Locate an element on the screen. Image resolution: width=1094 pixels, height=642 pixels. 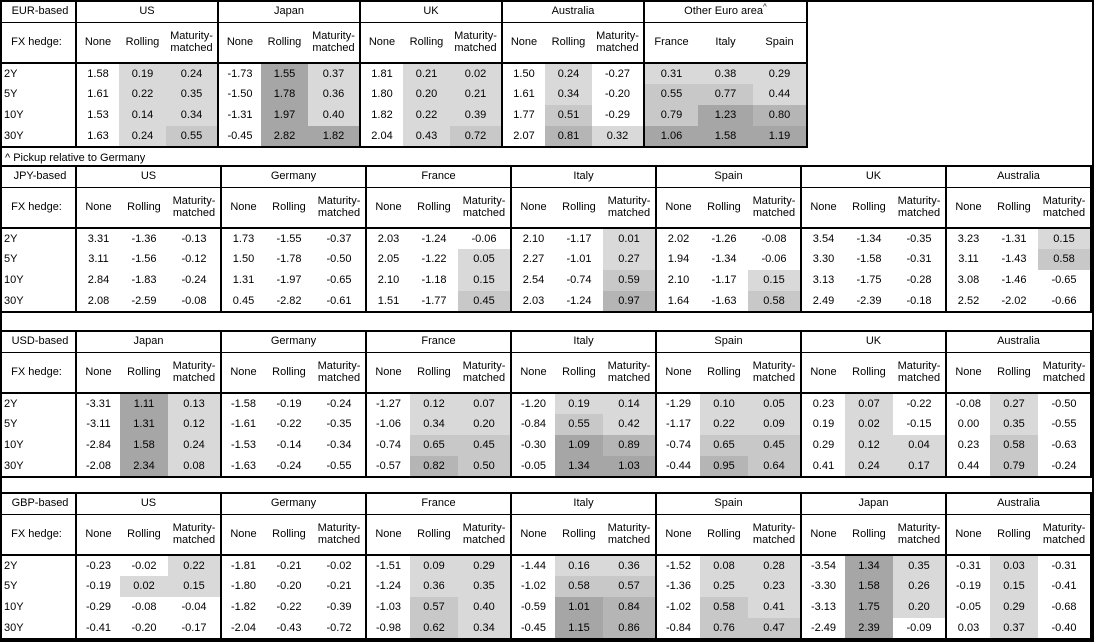
value-cell: 0.58 is located at coordinates (1064, 259).